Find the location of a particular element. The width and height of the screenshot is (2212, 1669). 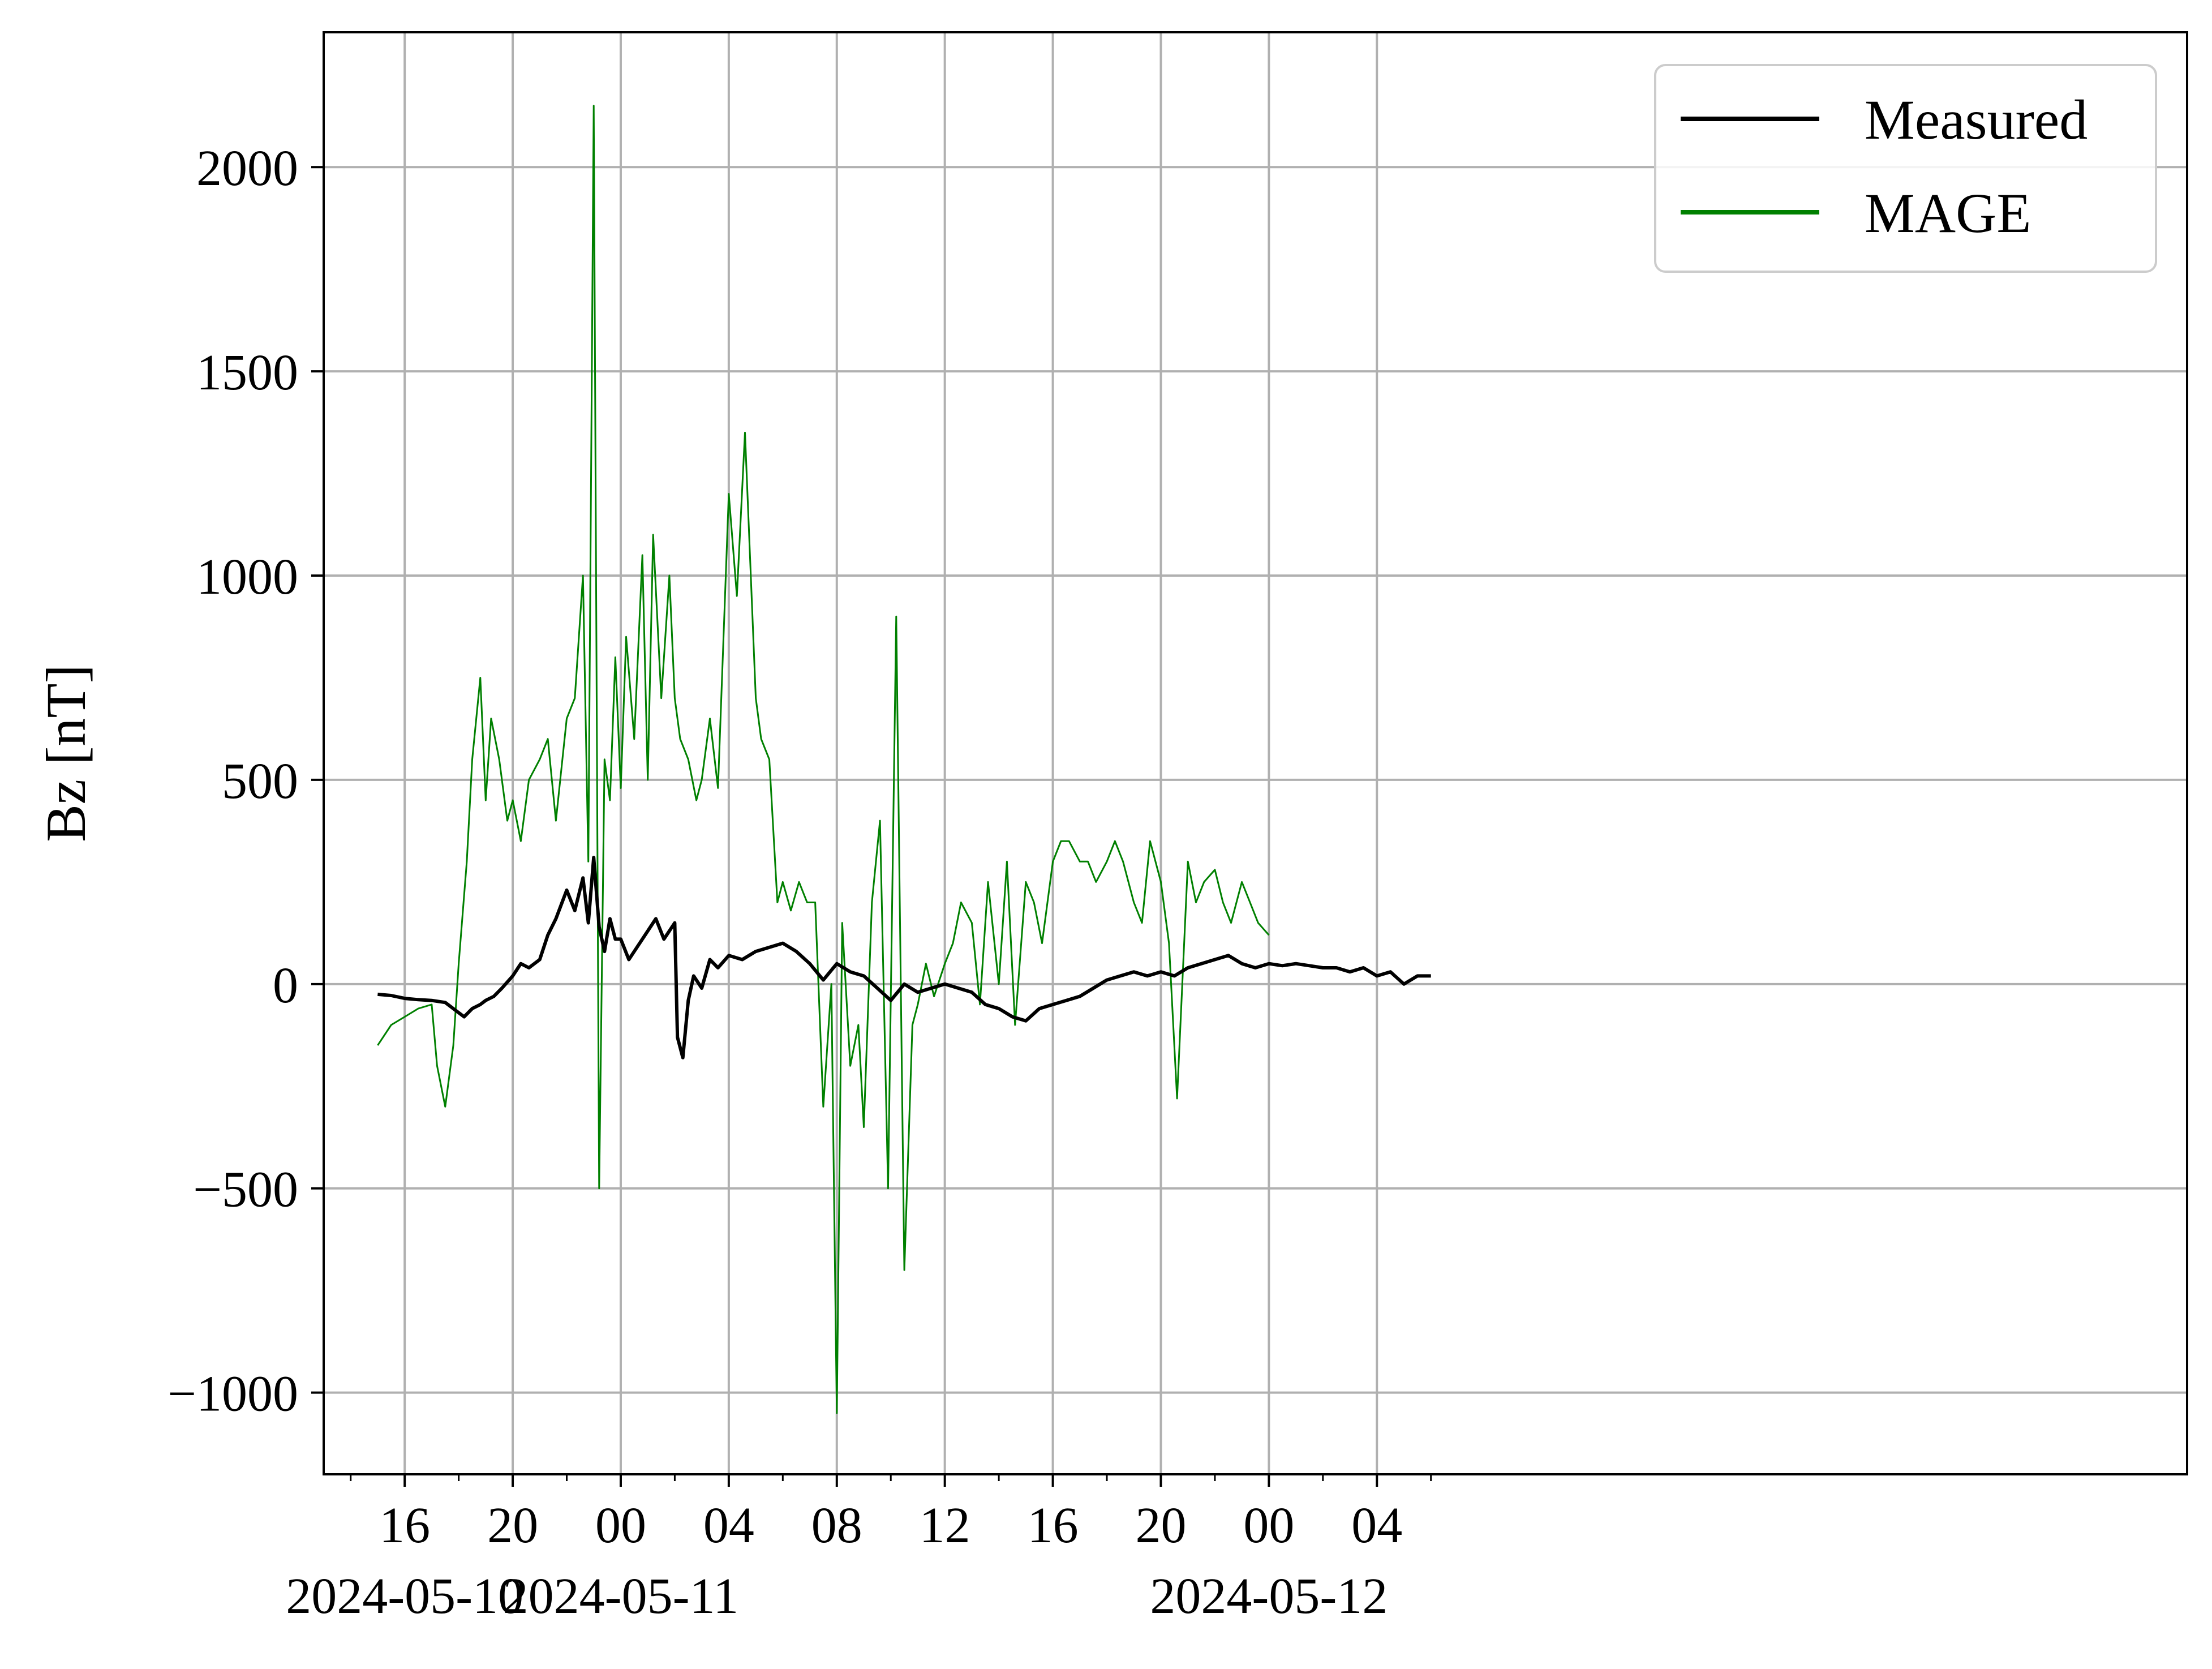

x-date-label-0: 2024-05-10 is located at coordinates (404, 1596).